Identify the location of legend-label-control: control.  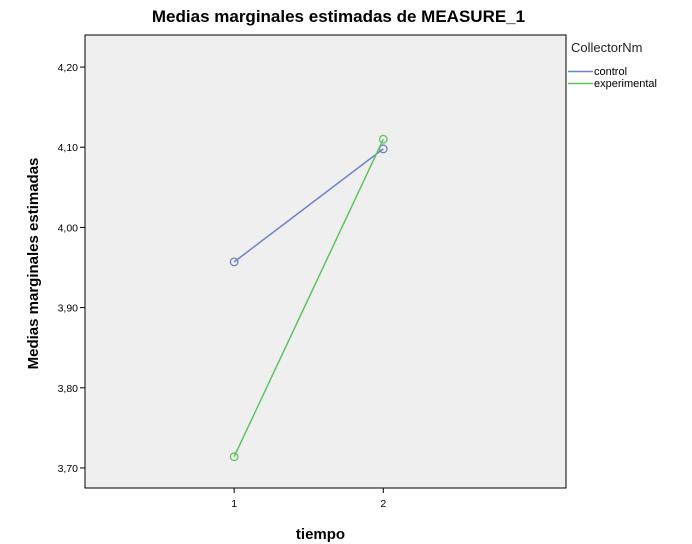
(610, 72).